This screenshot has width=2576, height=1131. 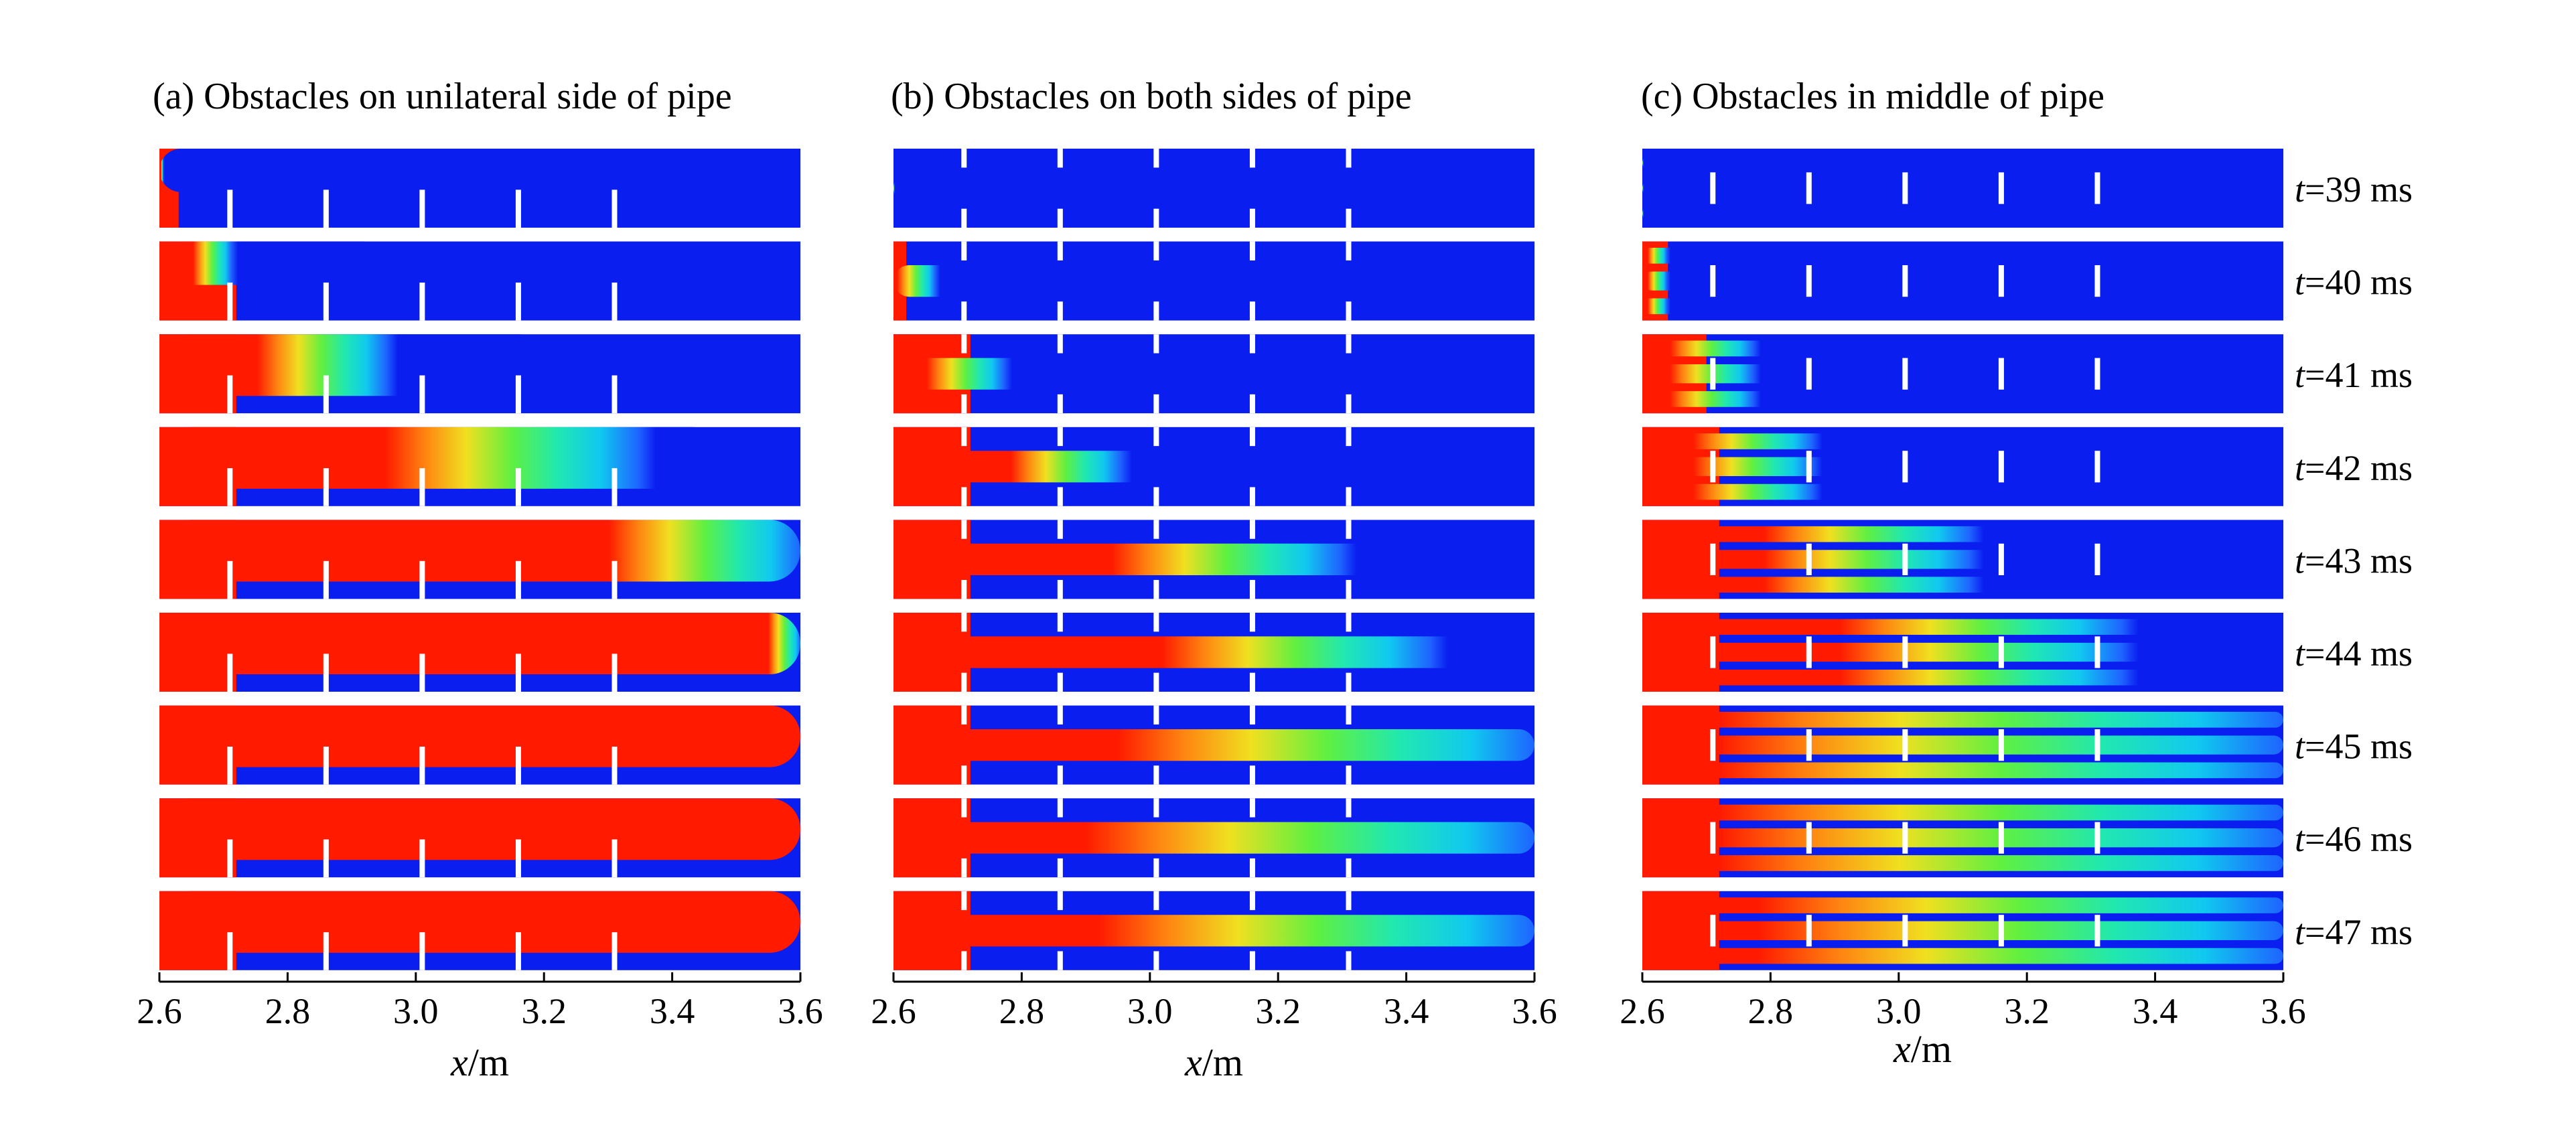 What do you see at coordinates (2354, 283) in the screenshot?
I see `time-label: t=40 ms` at bounding box center [2354, 283].